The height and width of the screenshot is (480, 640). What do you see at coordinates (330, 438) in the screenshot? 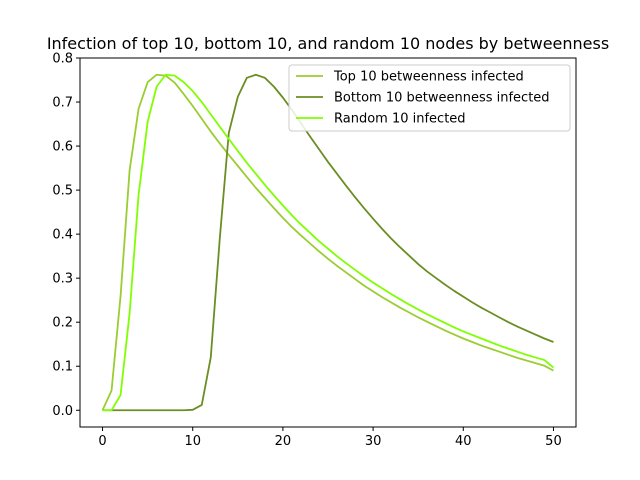
I see `x-axis: 0 10 20 30 40 50` at bounding box center [330, 438].